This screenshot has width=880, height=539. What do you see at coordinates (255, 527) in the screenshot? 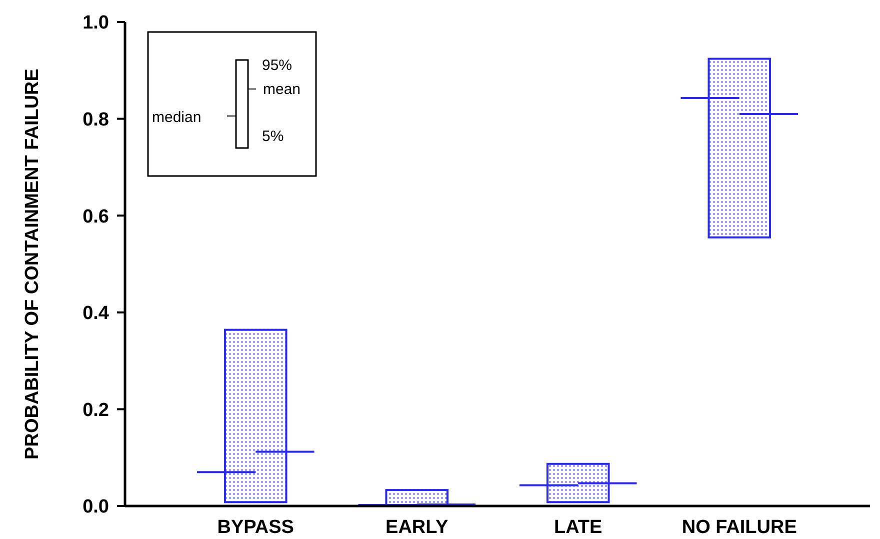
I see `x-tick-label: BYPASS` at bounding box center [255, 527].